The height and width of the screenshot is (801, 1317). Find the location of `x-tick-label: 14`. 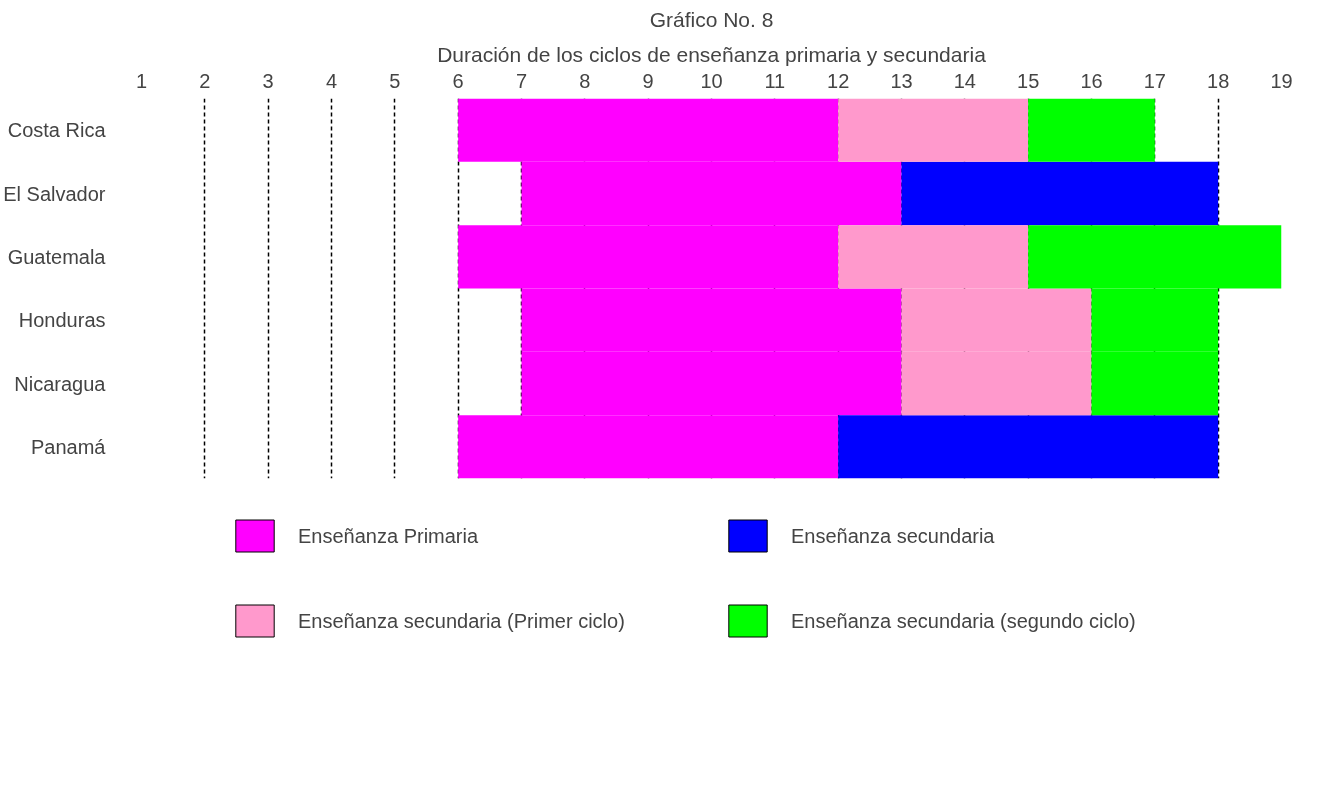

x-tick-label: 14 is located at coordinates (964, 80).